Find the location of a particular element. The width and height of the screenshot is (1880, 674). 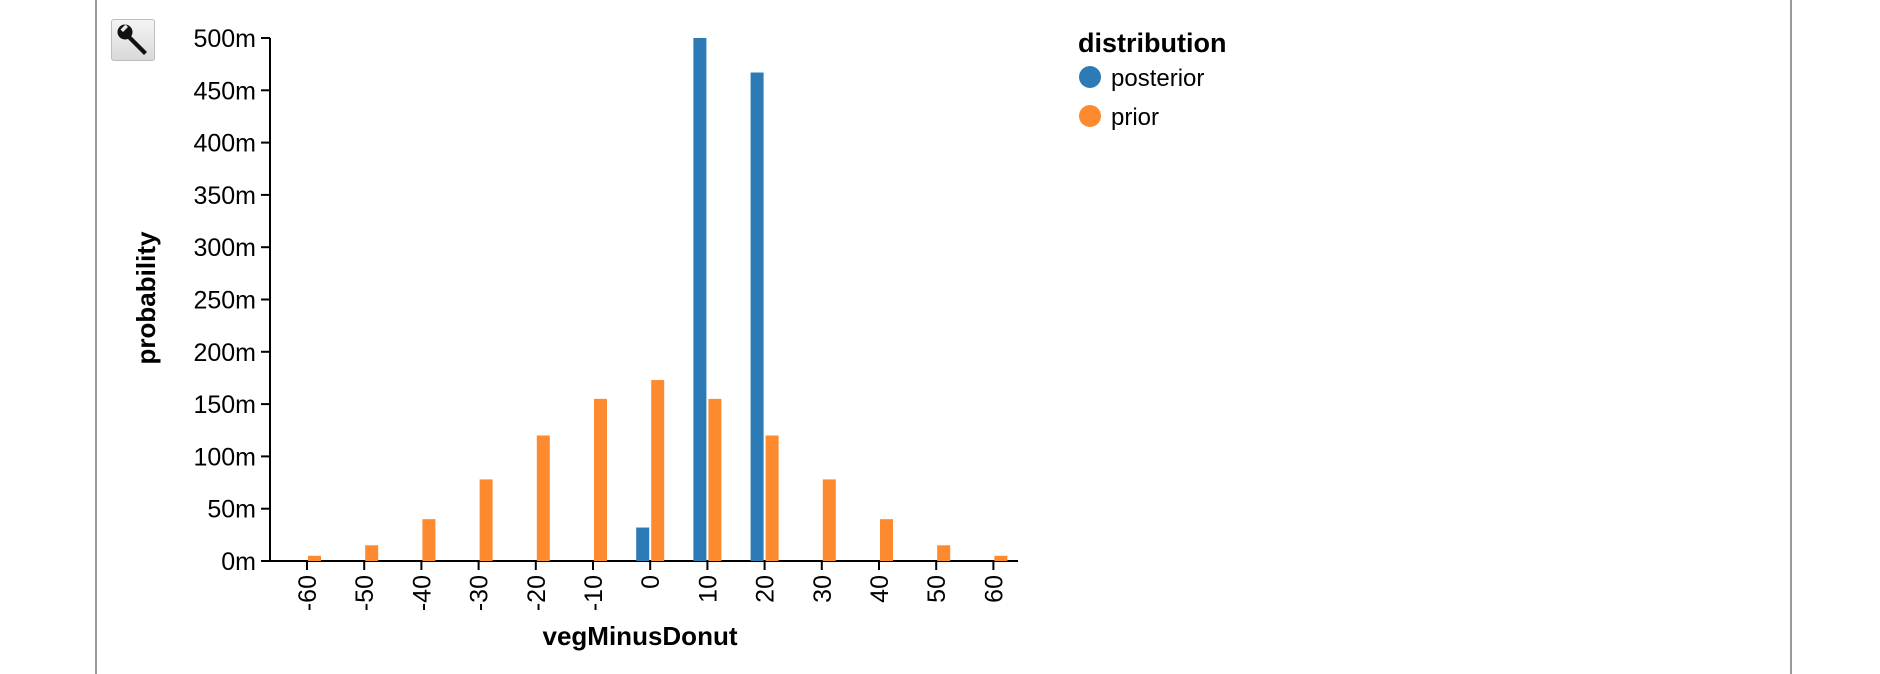

bar-prior--10 is located at coordinates (600, 479).